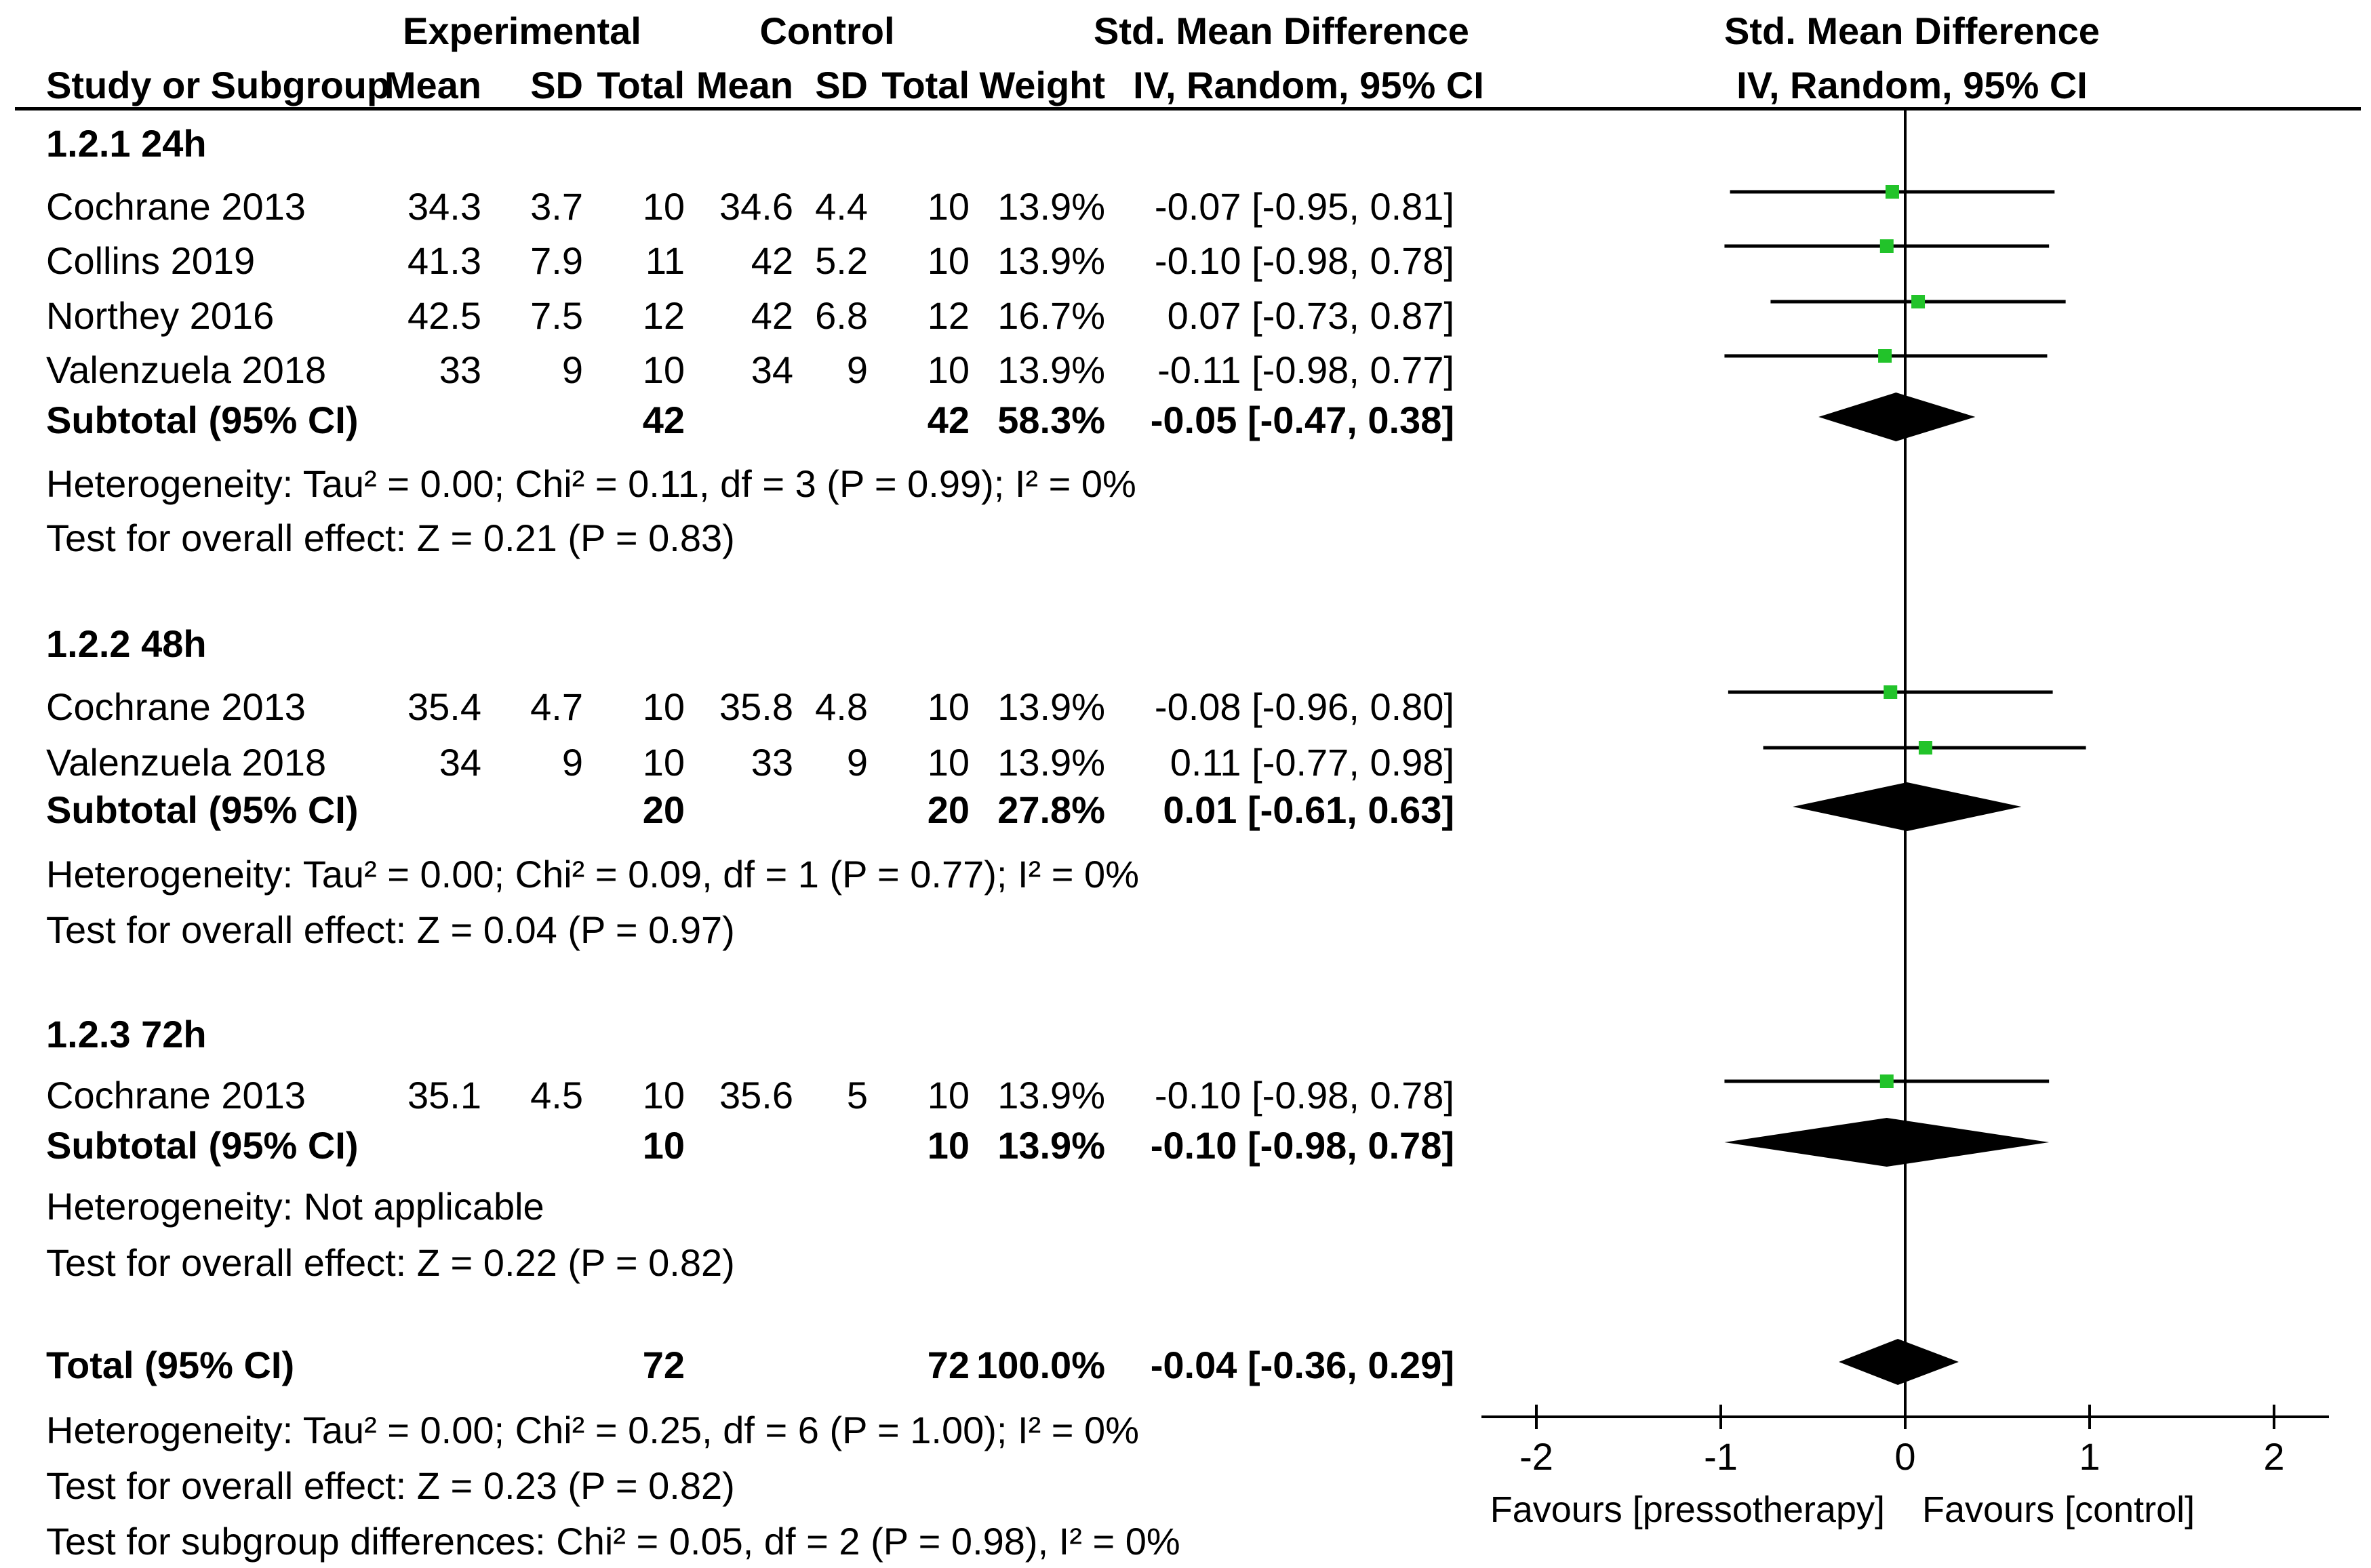  What do you see at coordinates (841, 85) in the screenshot?
I see `ctl-sd-header: SD` at bounding box center [841, 85].